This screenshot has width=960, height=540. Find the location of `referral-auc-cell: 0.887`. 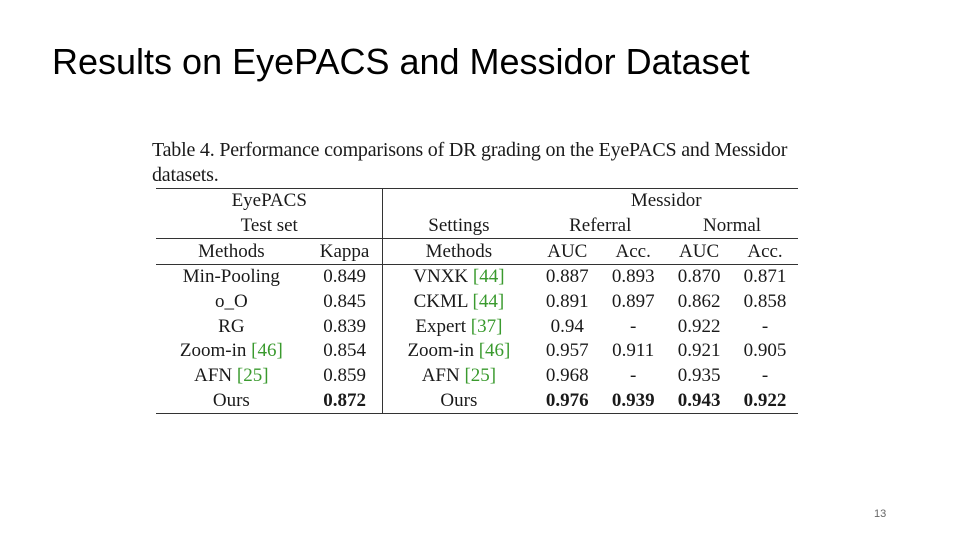

referral-auc-cell: 0.887 is located at coordinates (567, 277).